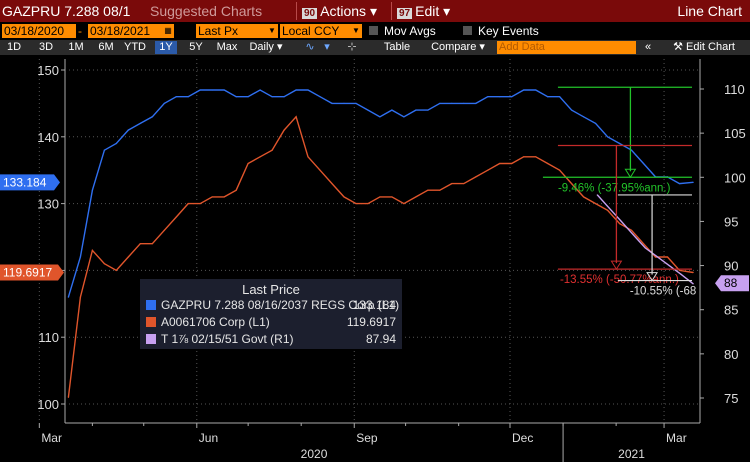  Describe the element at coordinates (135, 47) in the screenshot. I see `period-button-ytd: YTD` at that location.